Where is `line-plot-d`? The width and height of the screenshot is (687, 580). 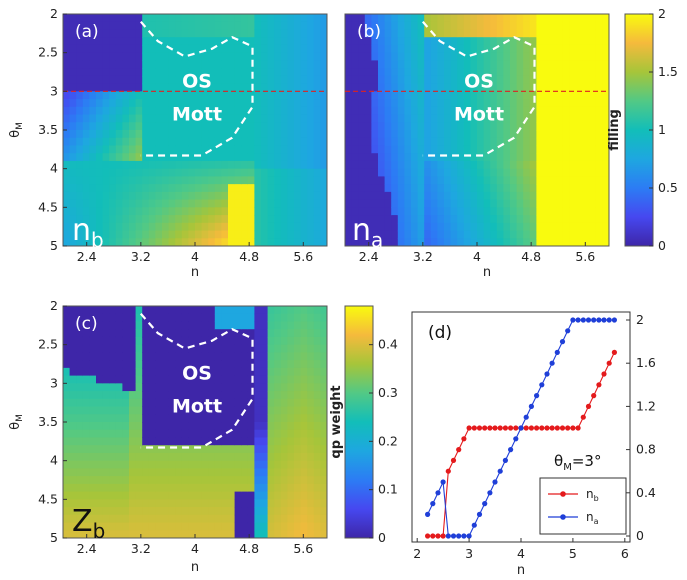
line-plot-d is located at coordinates (521, 428).